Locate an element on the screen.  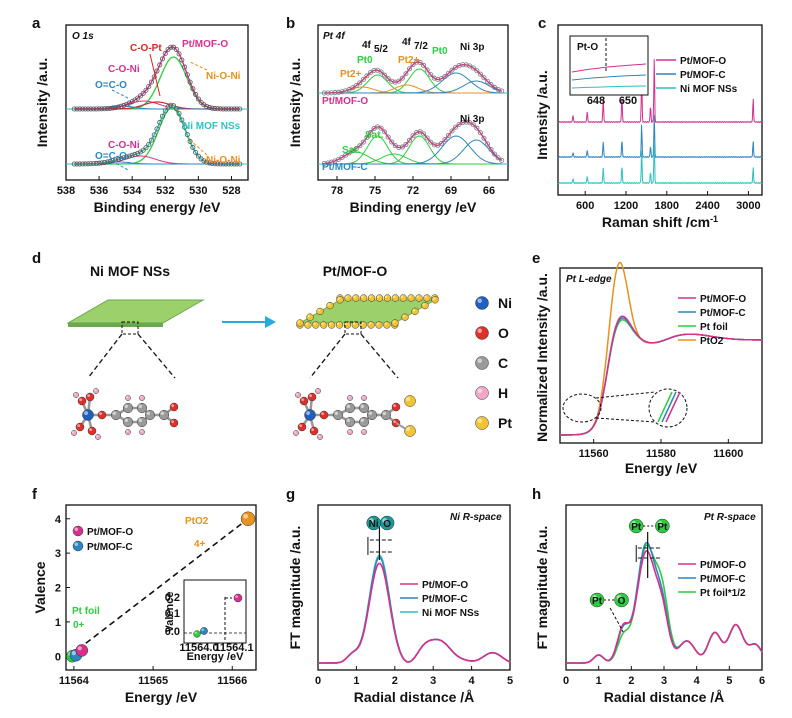
atom-label-o: O is located at coordinates (387, 524).